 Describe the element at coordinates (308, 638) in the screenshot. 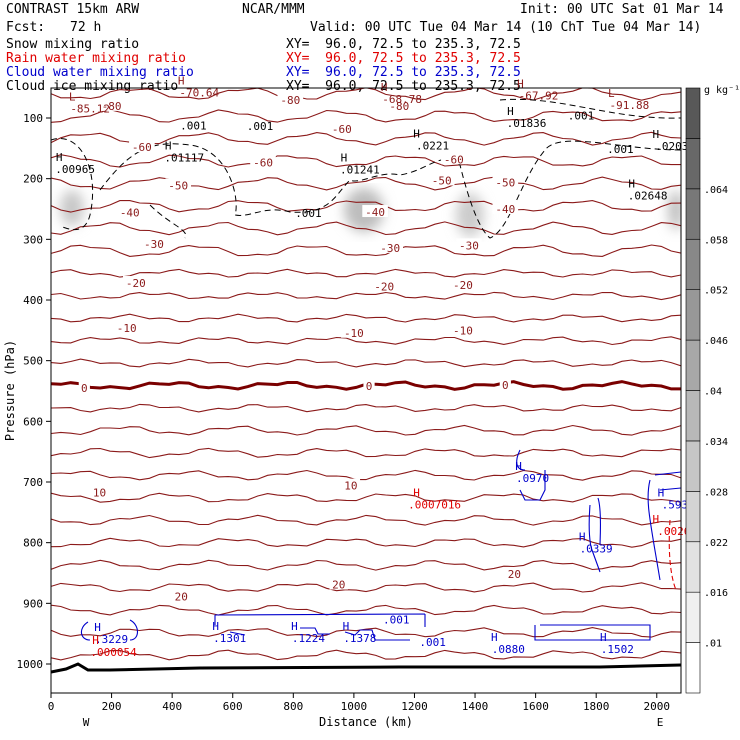

I see `cloud-water-max-value: .1224` at that location.